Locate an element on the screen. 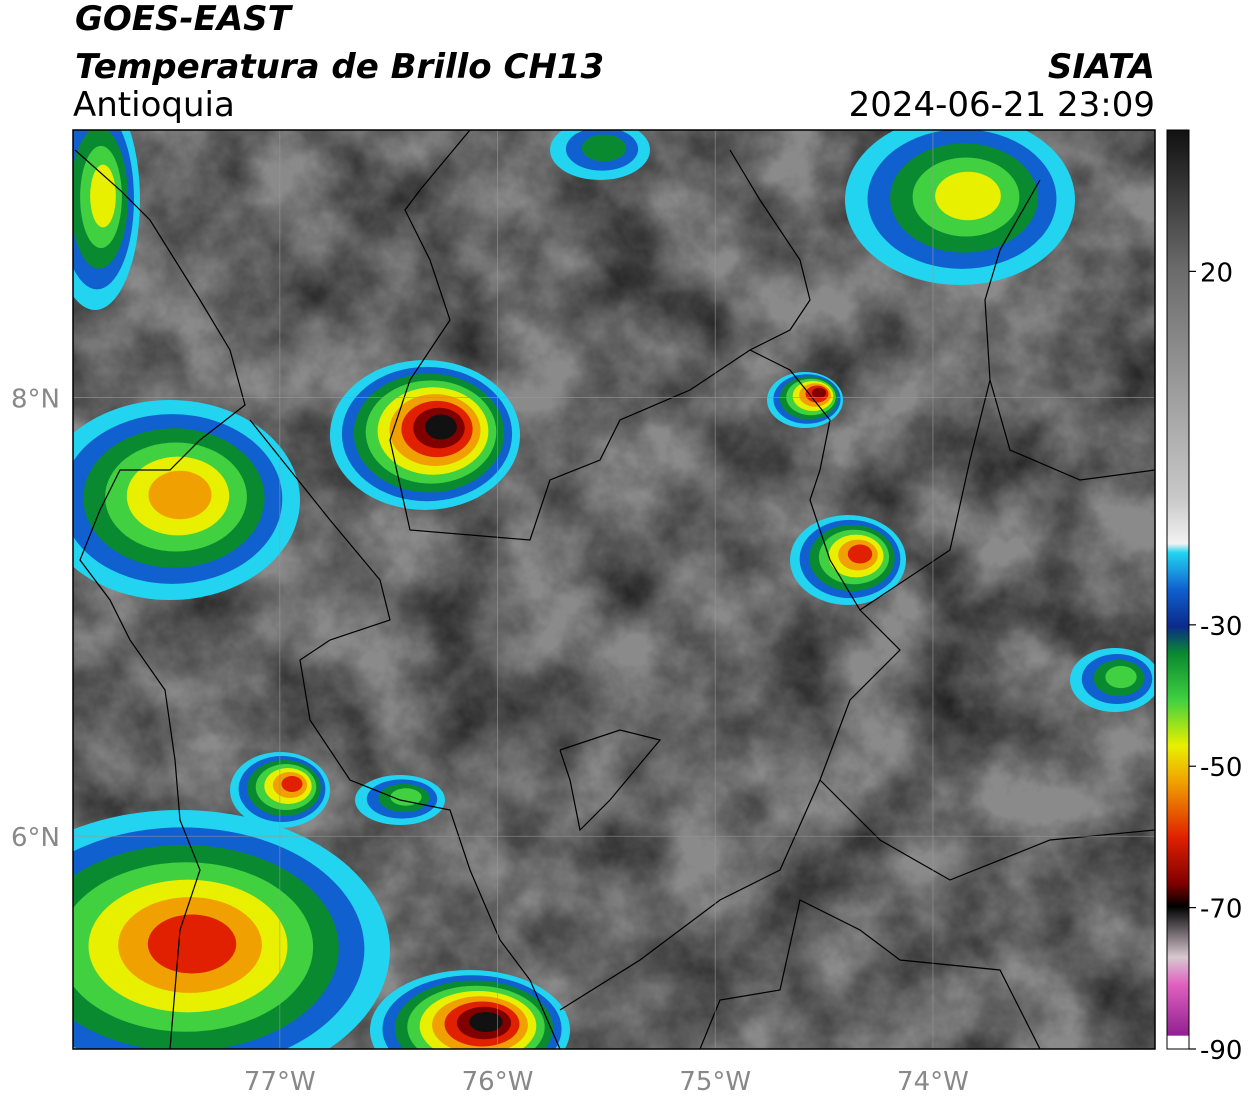 The image size is (1252, 1103). colorbar-tick-label: -90 is located at coordinates (1221, 1051).